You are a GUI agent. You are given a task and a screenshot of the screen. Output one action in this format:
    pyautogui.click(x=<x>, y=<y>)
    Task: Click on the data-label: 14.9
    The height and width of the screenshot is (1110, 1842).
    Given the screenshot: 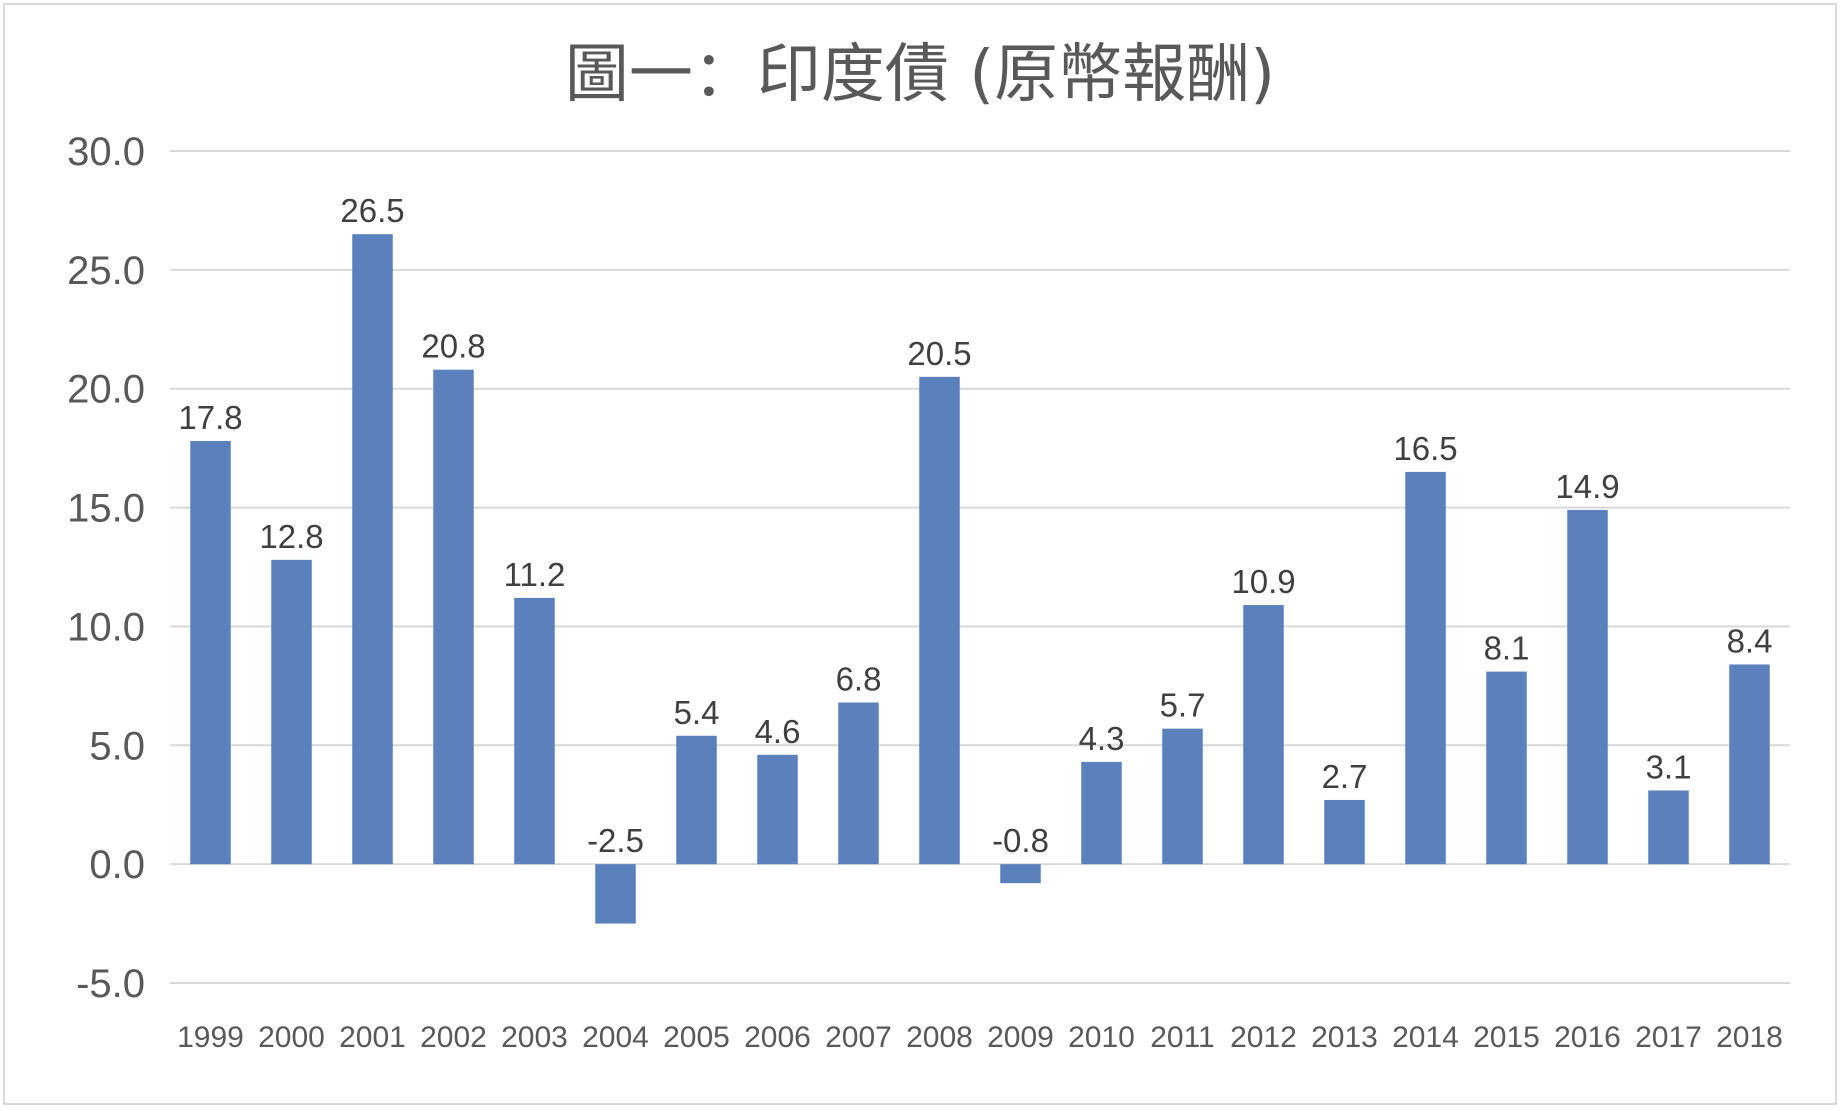 What is the action you would take?
    pyautogui.click(x=1587, y=486)
    